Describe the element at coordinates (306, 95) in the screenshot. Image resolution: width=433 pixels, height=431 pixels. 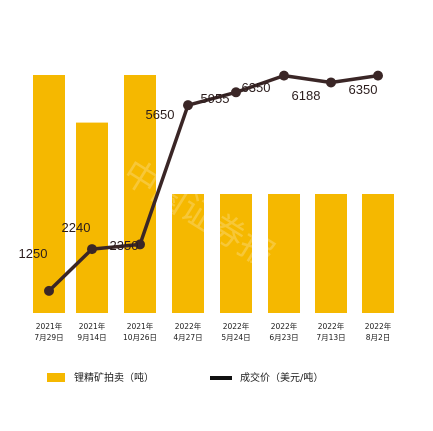
I see `price-label-7: 6188` at that location.